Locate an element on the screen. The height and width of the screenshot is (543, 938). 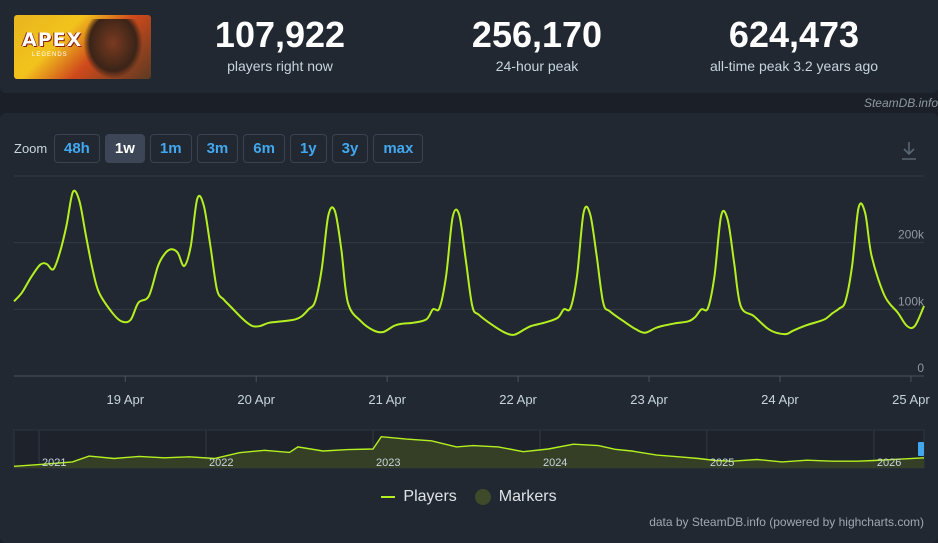
navigator: 2021 2022 2023 2024 2025 2026 is located at coordinates (469, 449).